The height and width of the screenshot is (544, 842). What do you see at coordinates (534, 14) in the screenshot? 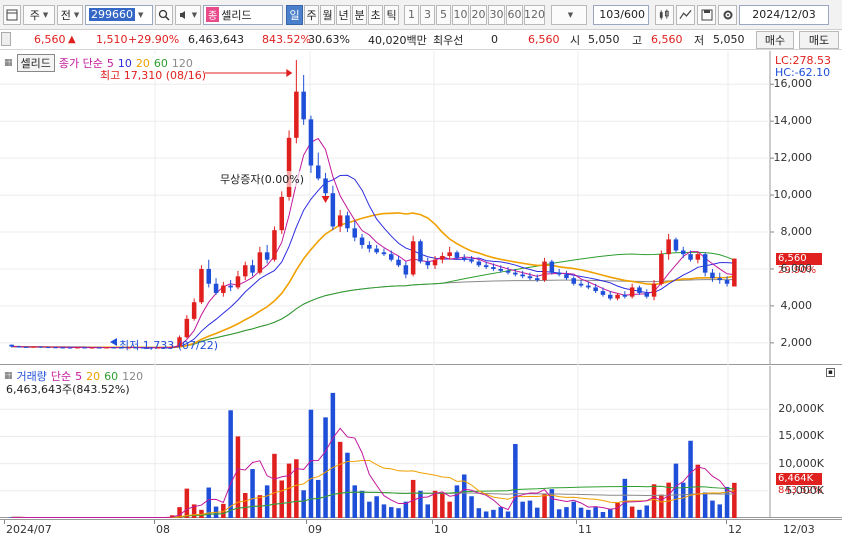
I see `interval-tab-7: 120` at bounding box center [534, 14].